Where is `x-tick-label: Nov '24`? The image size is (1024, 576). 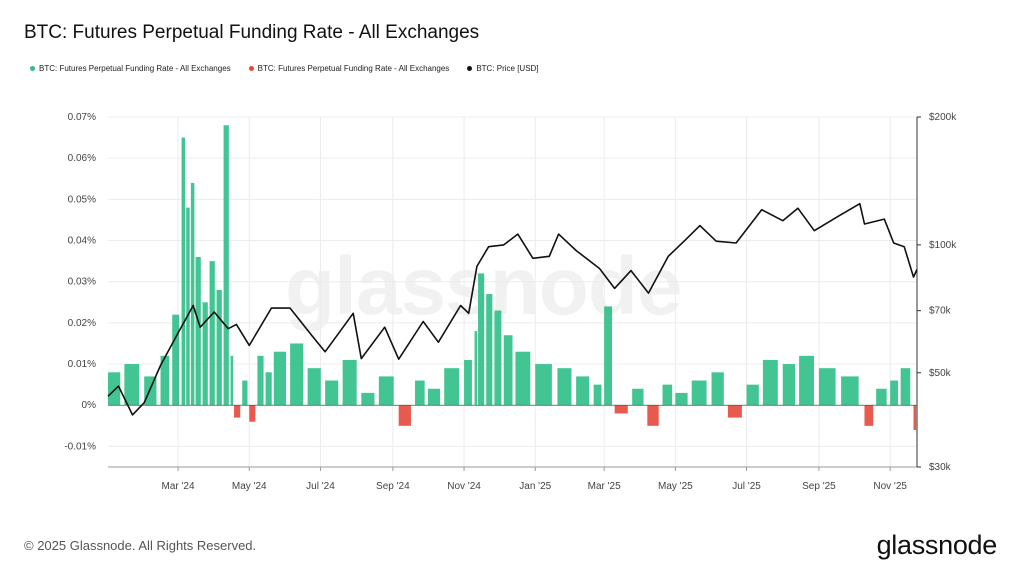 x-tick-label: Nov '24 is located at coordinates (464, 486).